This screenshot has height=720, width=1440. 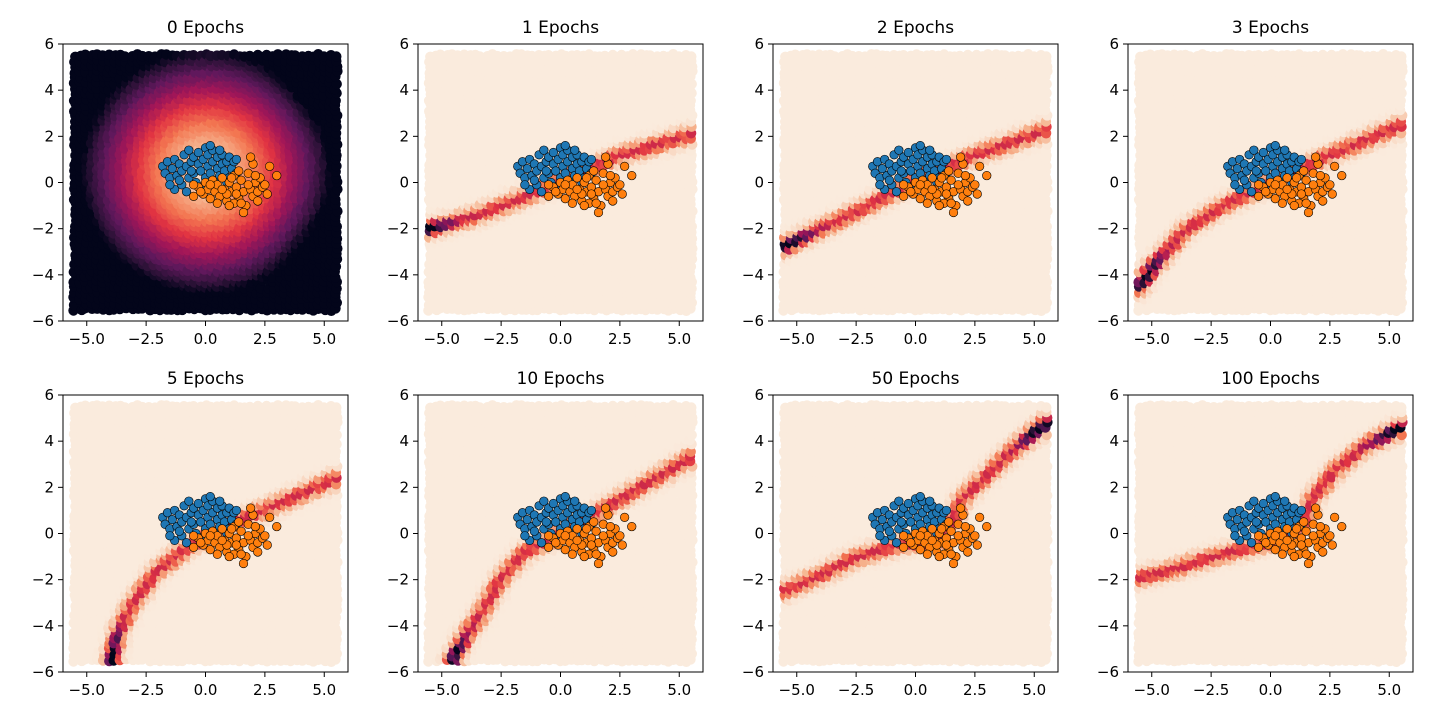 What do you see at coordinates (206, 339) in the screenshot?
I see `x-tick-label: 0.0` at bounding box center [206, 339].